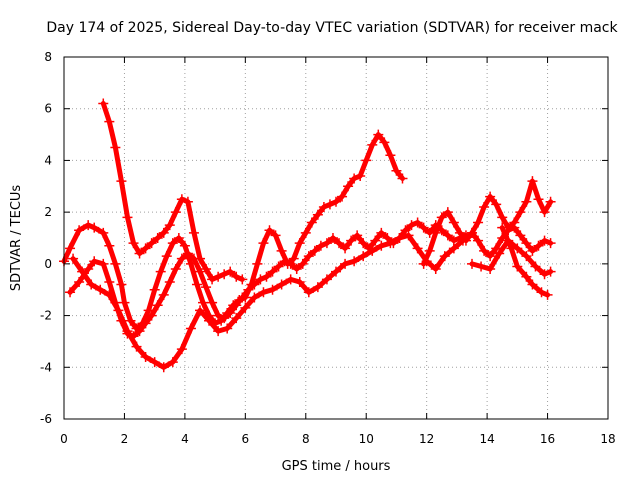 The width and height of the screenshot is (640, 480). What do you see at coordinates (607, 439) in the screenshot?
I see `x-tick-label: 18` at bounding box center [607, 439].